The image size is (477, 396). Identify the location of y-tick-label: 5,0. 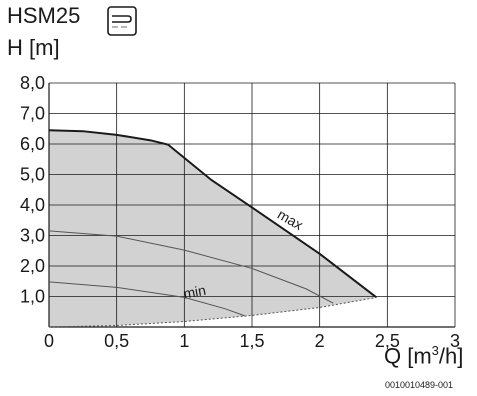
(32, 175).